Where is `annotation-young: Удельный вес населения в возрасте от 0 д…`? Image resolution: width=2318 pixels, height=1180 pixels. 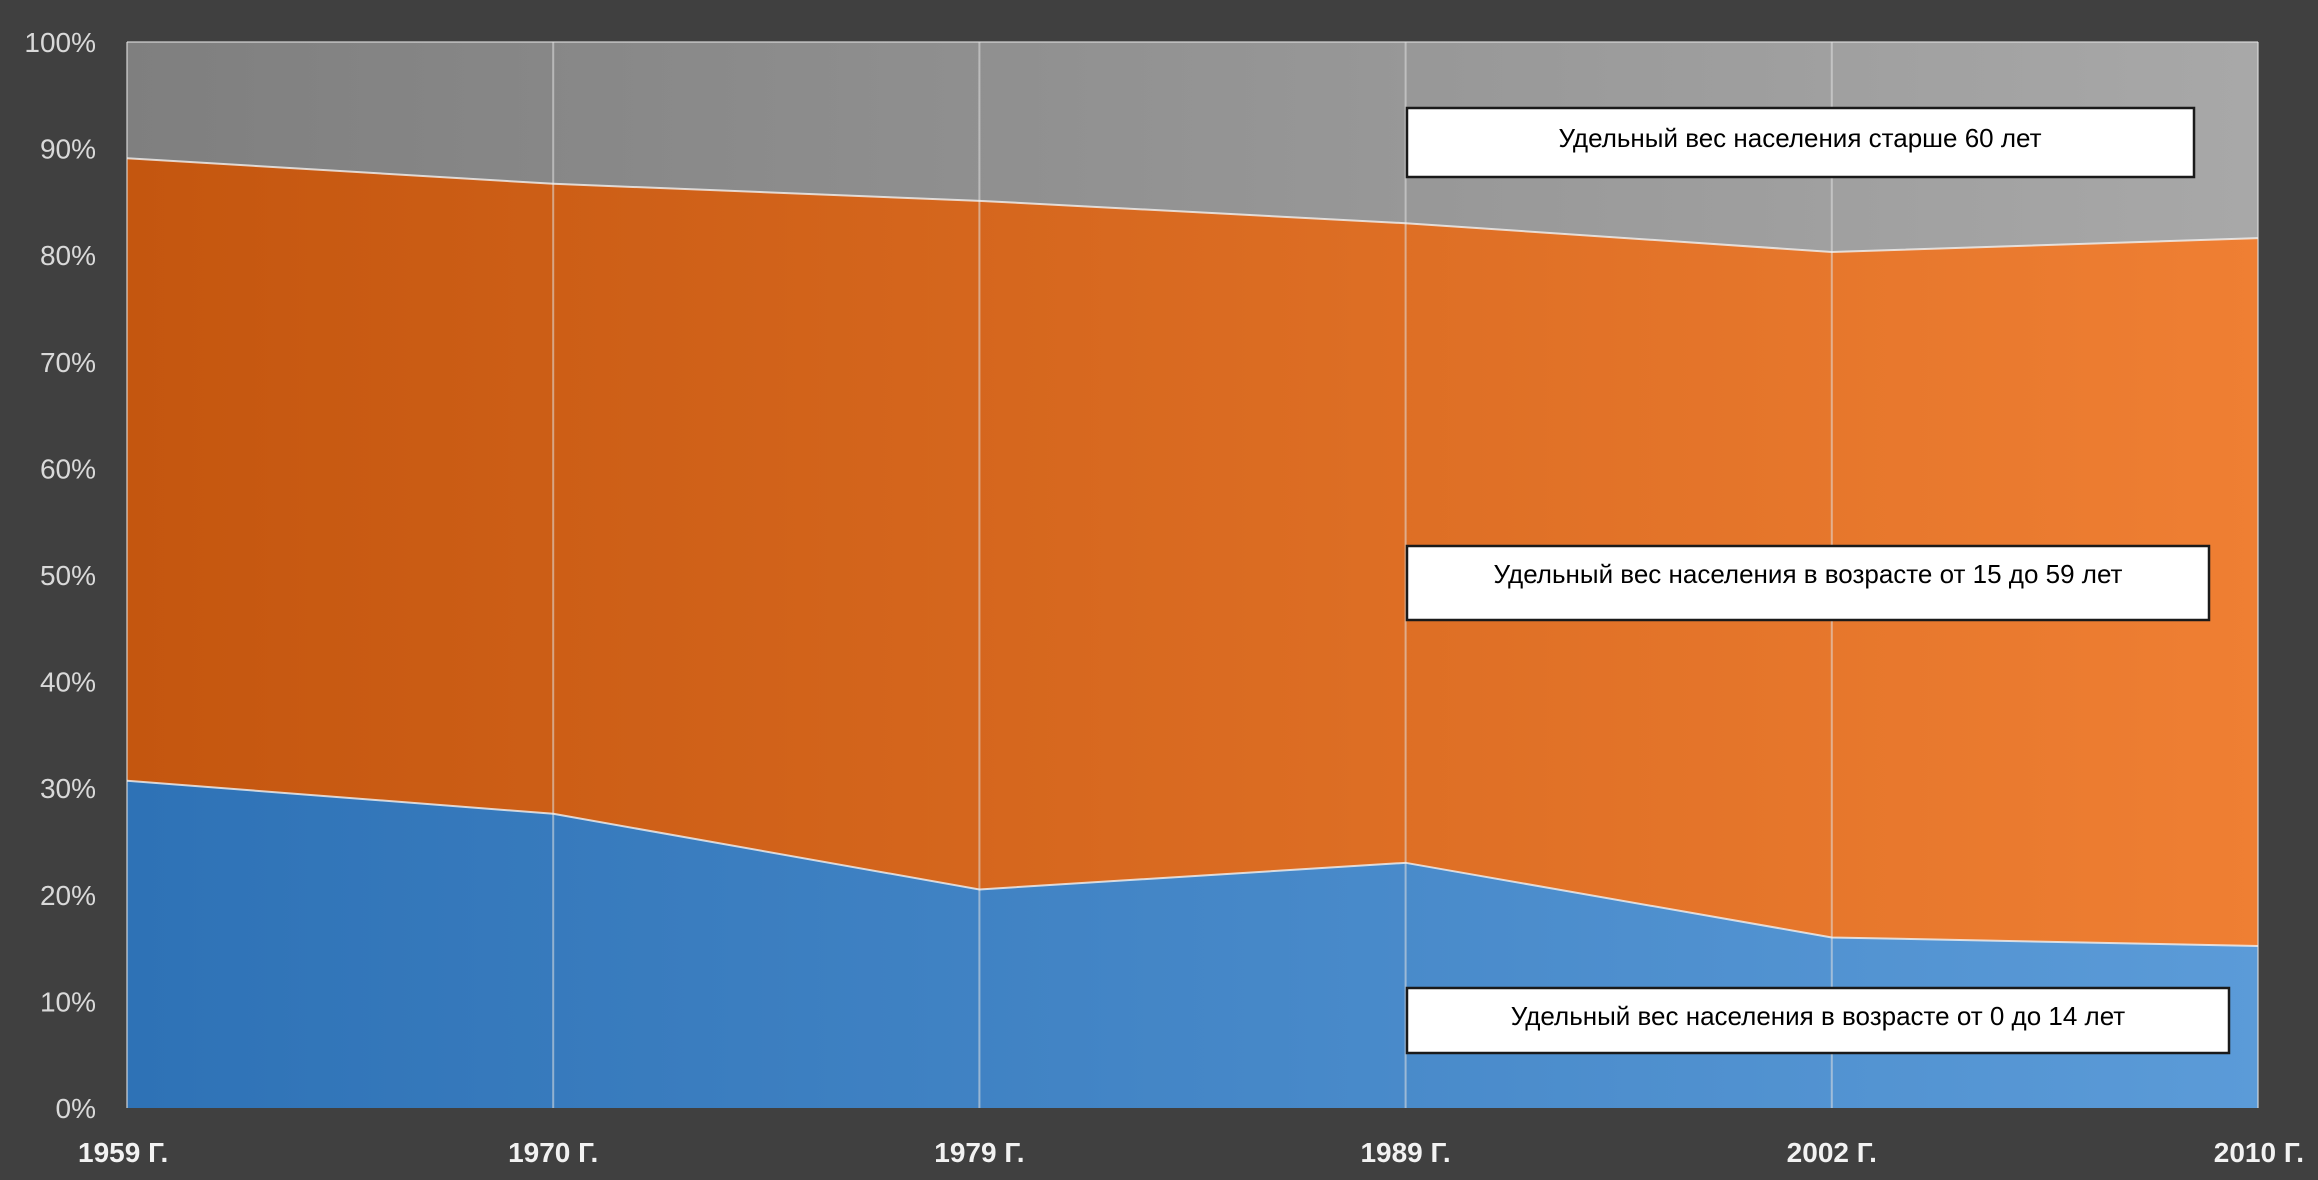
annotation-young: Удельный вес населения в возрасте от 0 д… is located at coordinates (1818, 1020).